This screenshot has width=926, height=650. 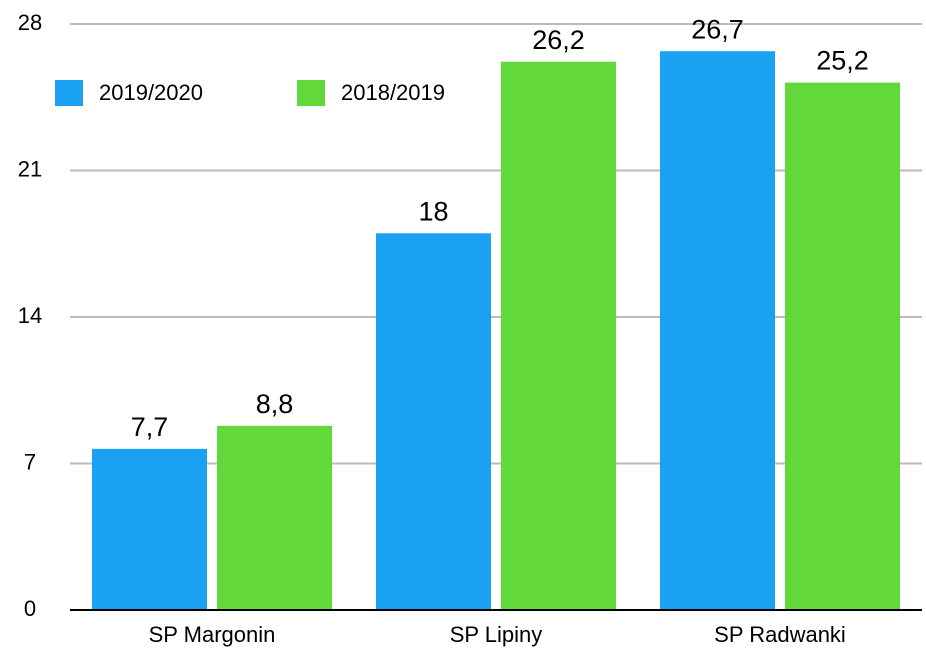 I want to click on value-label: 25,2, so click(x=842, y=61).